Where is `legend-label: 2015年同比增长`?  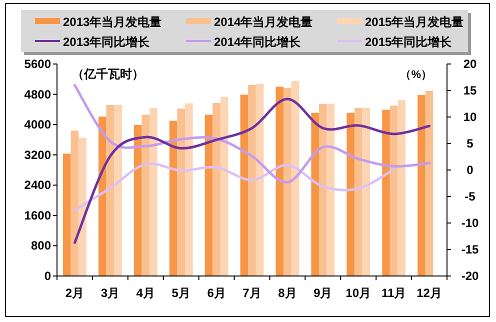 legend-label: 2015年同比增长 is located at coordinates (409, 42).